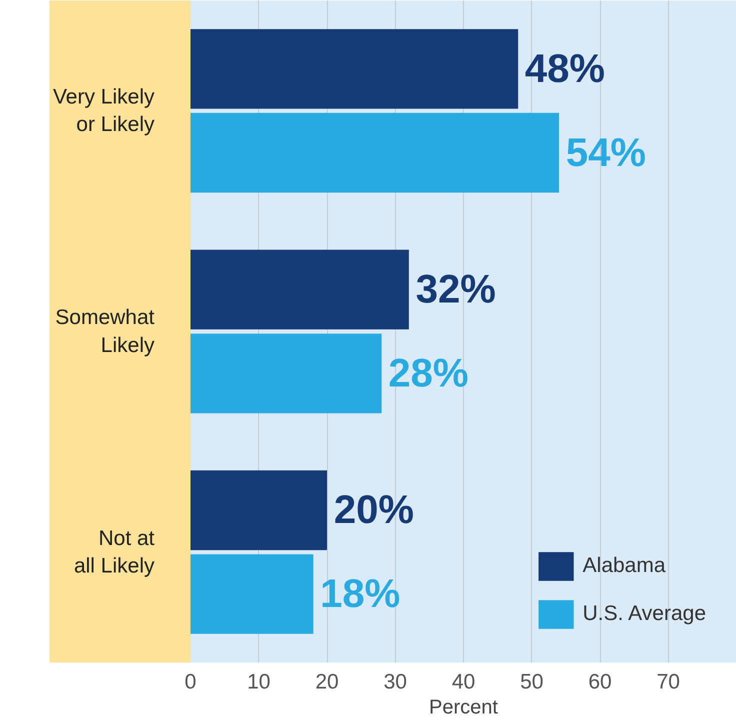 The height and width of the screenshot is (721, 736). Describe the element at coordinates (668, 682) in the screenshot. I see `x-tick-label: 70` at that location.